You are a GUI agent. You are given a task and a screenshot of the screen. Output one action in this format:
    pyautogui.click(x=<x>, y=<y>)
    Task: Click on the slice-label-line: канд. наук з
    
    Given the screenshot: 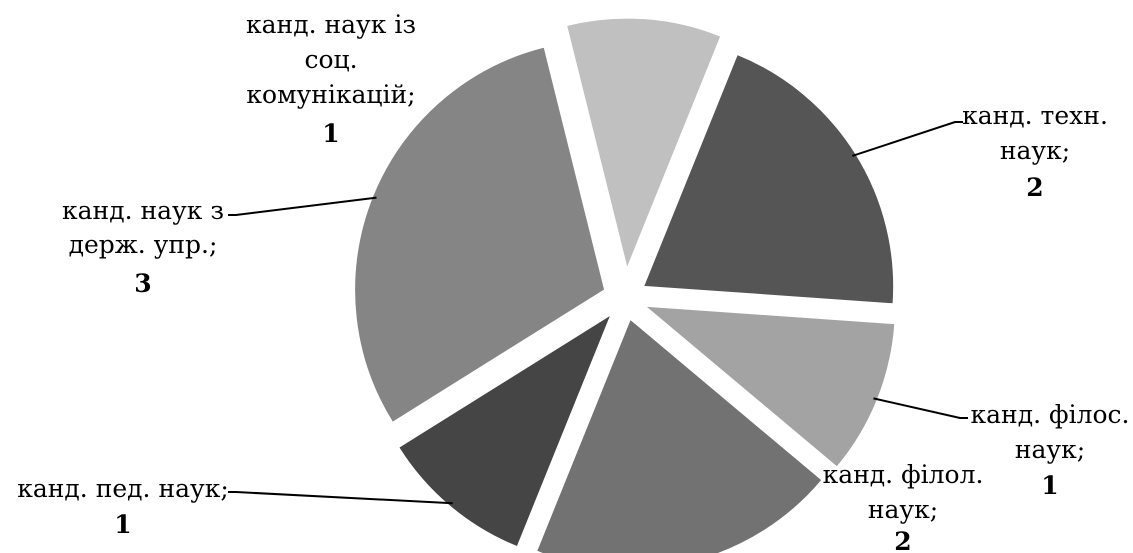 What is the action you would take?
    pyautogui.click(x=143, y=210)
    